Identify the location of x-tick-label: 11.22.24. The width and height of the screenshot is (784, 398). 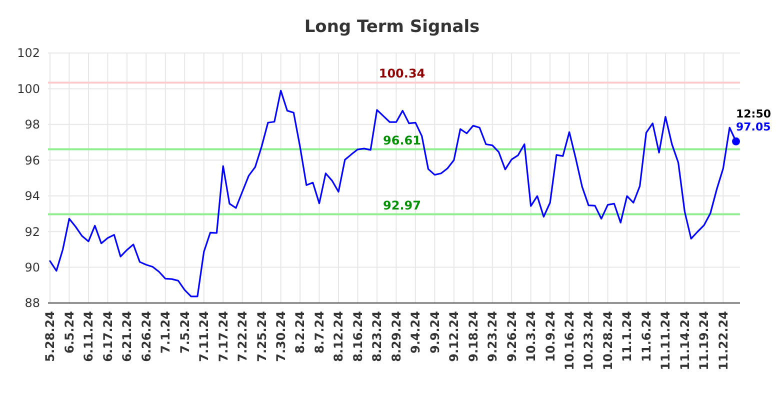
(723, 340).